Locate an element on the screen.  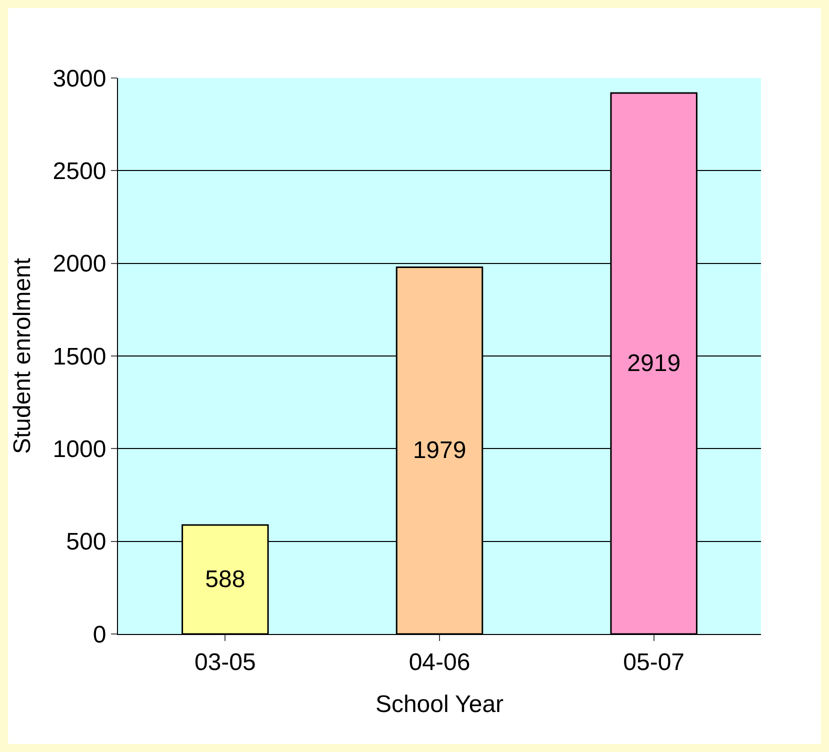
x-tick-label: 03-05 is located at coordinates (225, 662).